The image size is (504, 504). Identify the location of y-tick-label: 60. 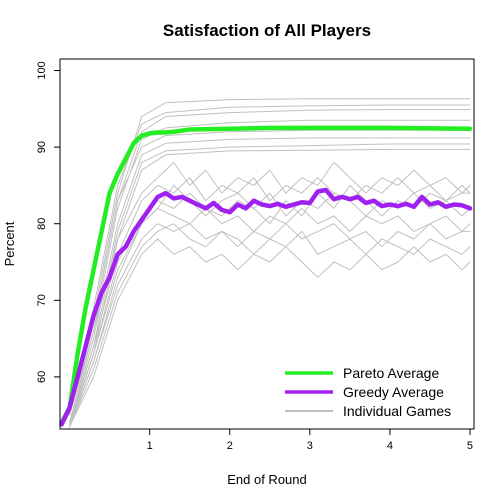
(42, 377).